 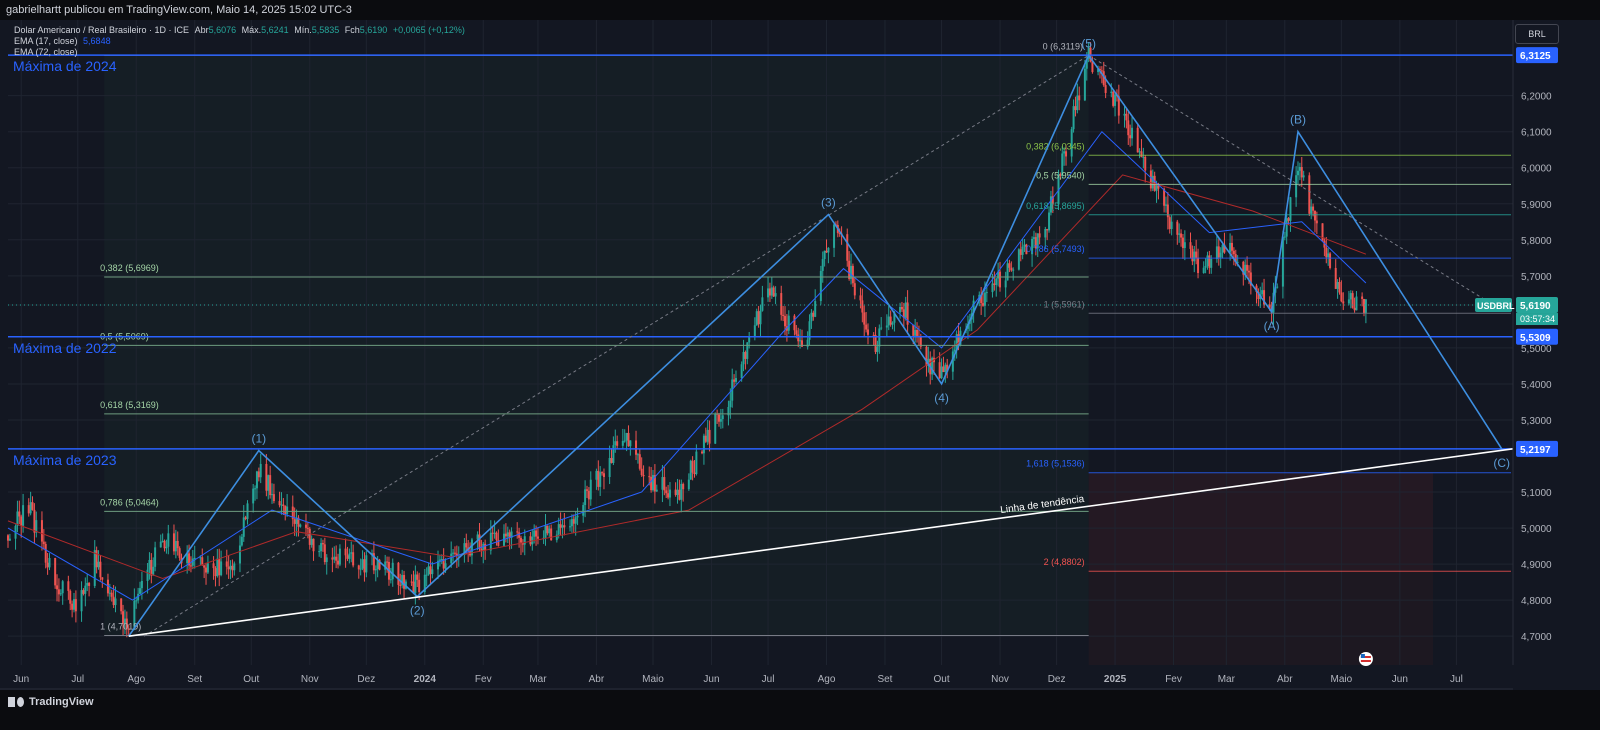 I want to click on key-level-label: Máxima de 2023, so click(x=65, y=460).